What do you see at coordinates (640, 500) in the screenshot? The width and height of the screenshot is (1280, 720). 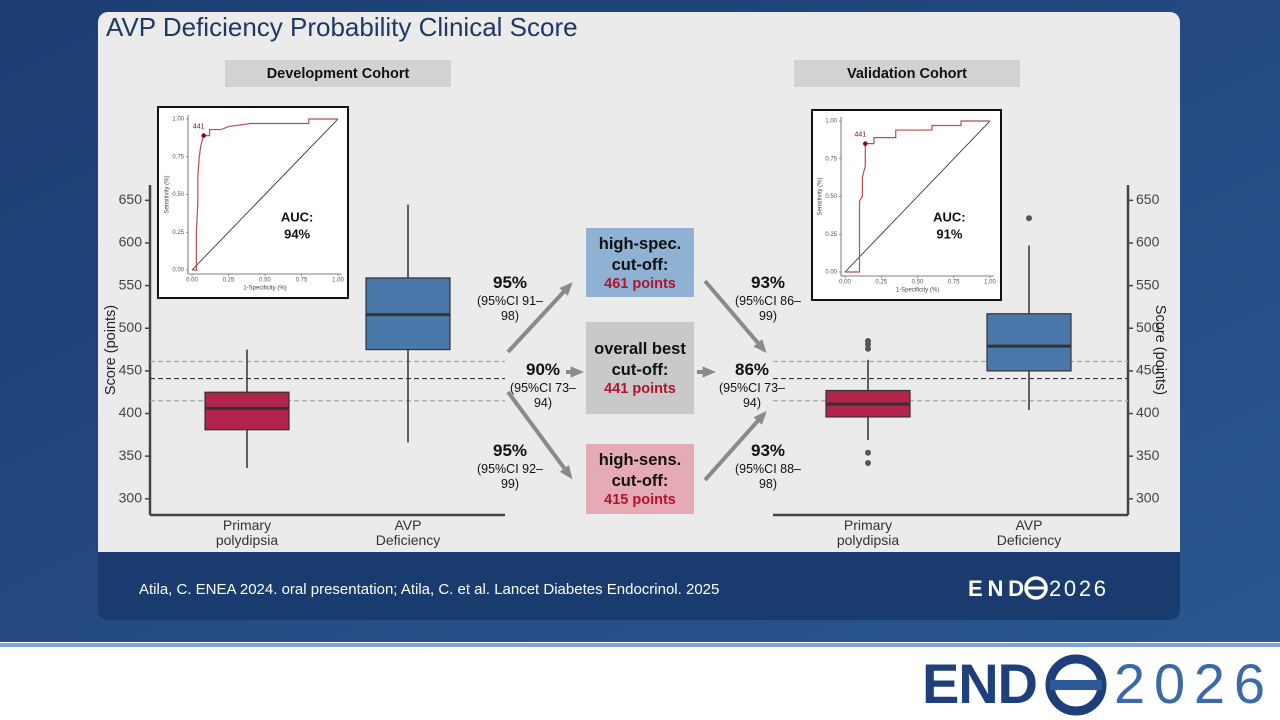 I see `cutoff-points: 415 points` at bounding box center [640, 500].